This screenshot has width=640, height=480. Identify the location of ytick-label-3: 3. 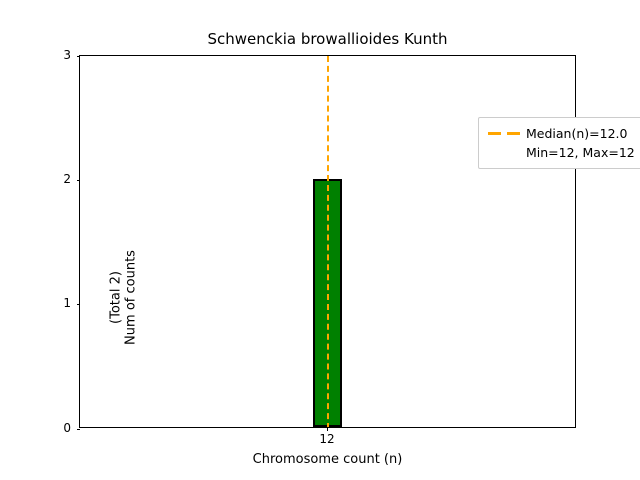
(67, 55).